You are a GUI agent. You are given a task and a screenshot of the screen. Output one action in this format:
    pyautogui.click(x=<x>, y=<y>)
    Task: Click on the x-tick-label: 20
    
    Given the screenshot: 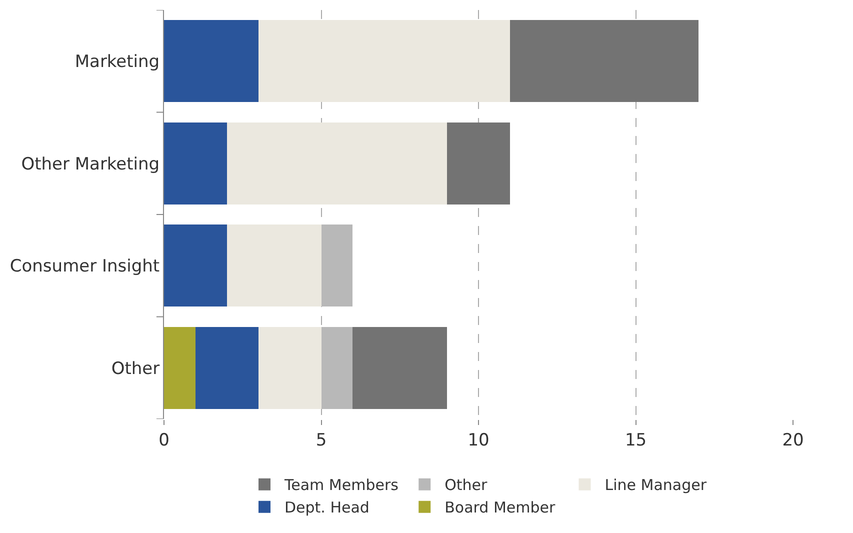 What is the action you would take?
    pyautogui.click(x=793, y=440)
    